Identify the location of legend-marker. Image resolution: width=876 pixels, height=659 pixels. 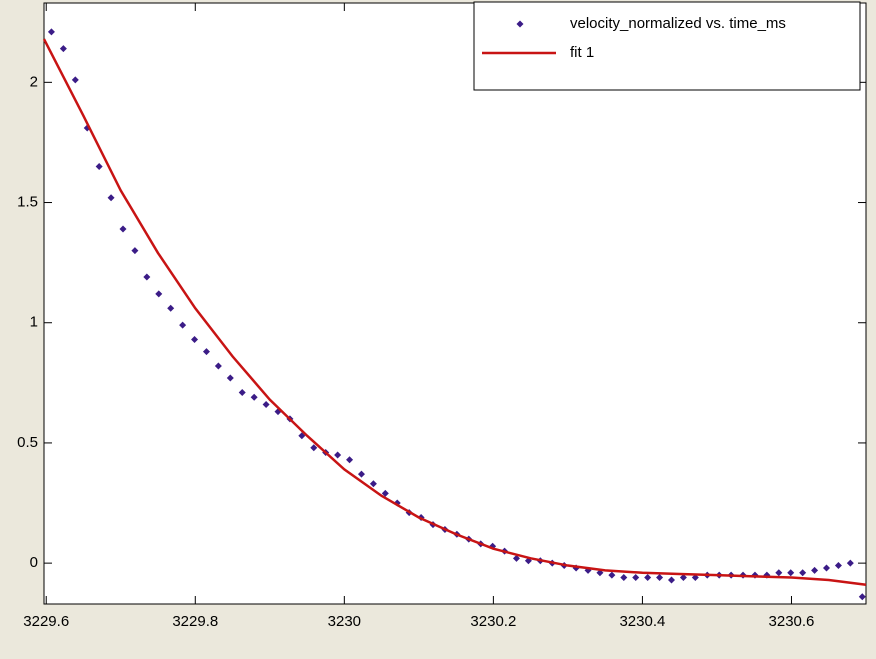
(520, 24).